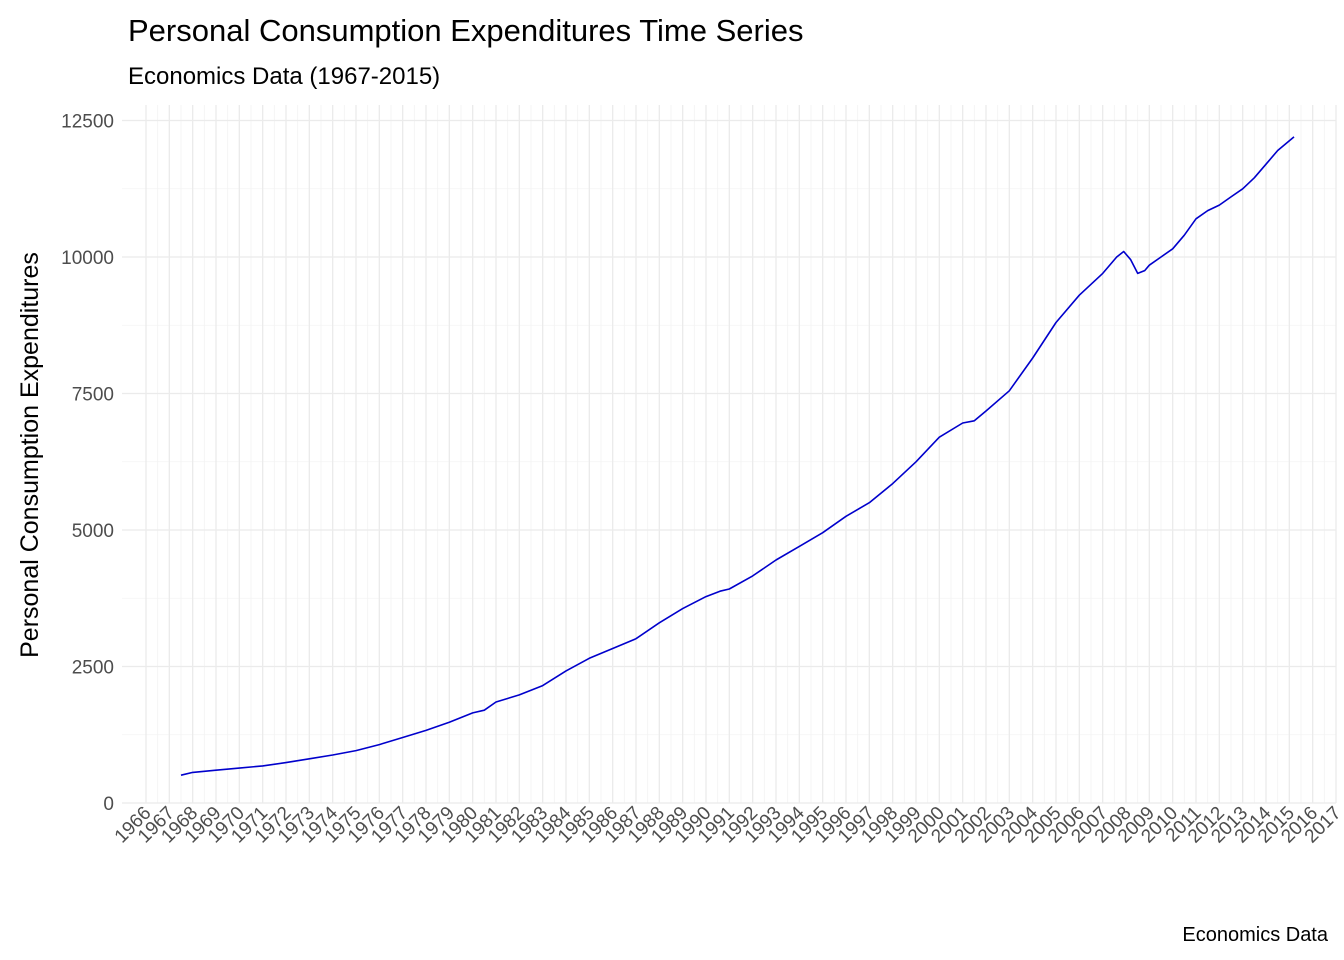 The image size is (1344, 960). Describe the element at coordinates (87, 464) in the screenshot. I see `y-axis-ticks: 0 2500 5000 7500 10000 12500` at that location.